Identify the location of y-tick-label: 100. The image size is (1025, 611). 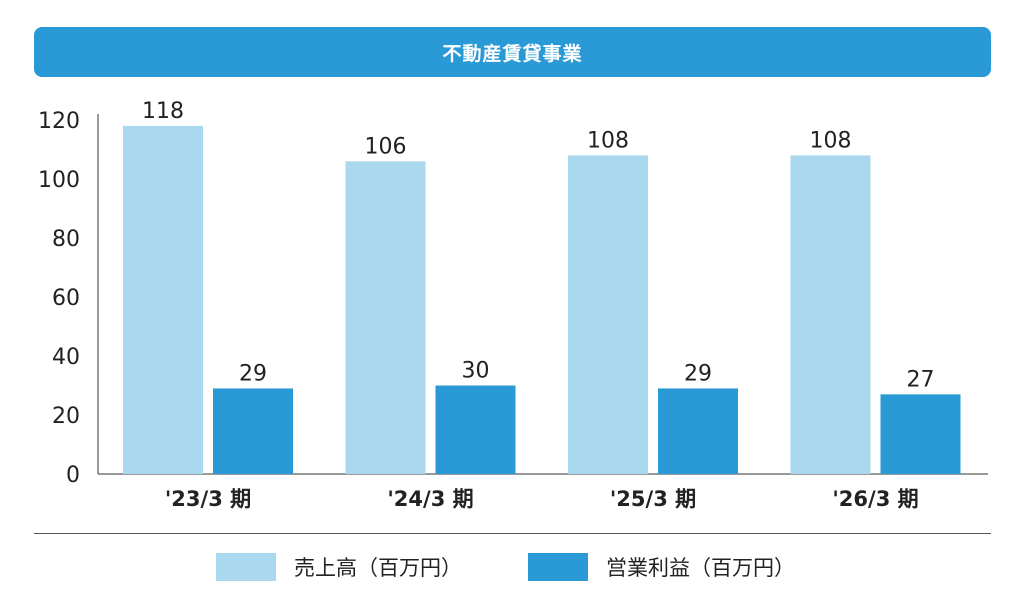
(59, 180).